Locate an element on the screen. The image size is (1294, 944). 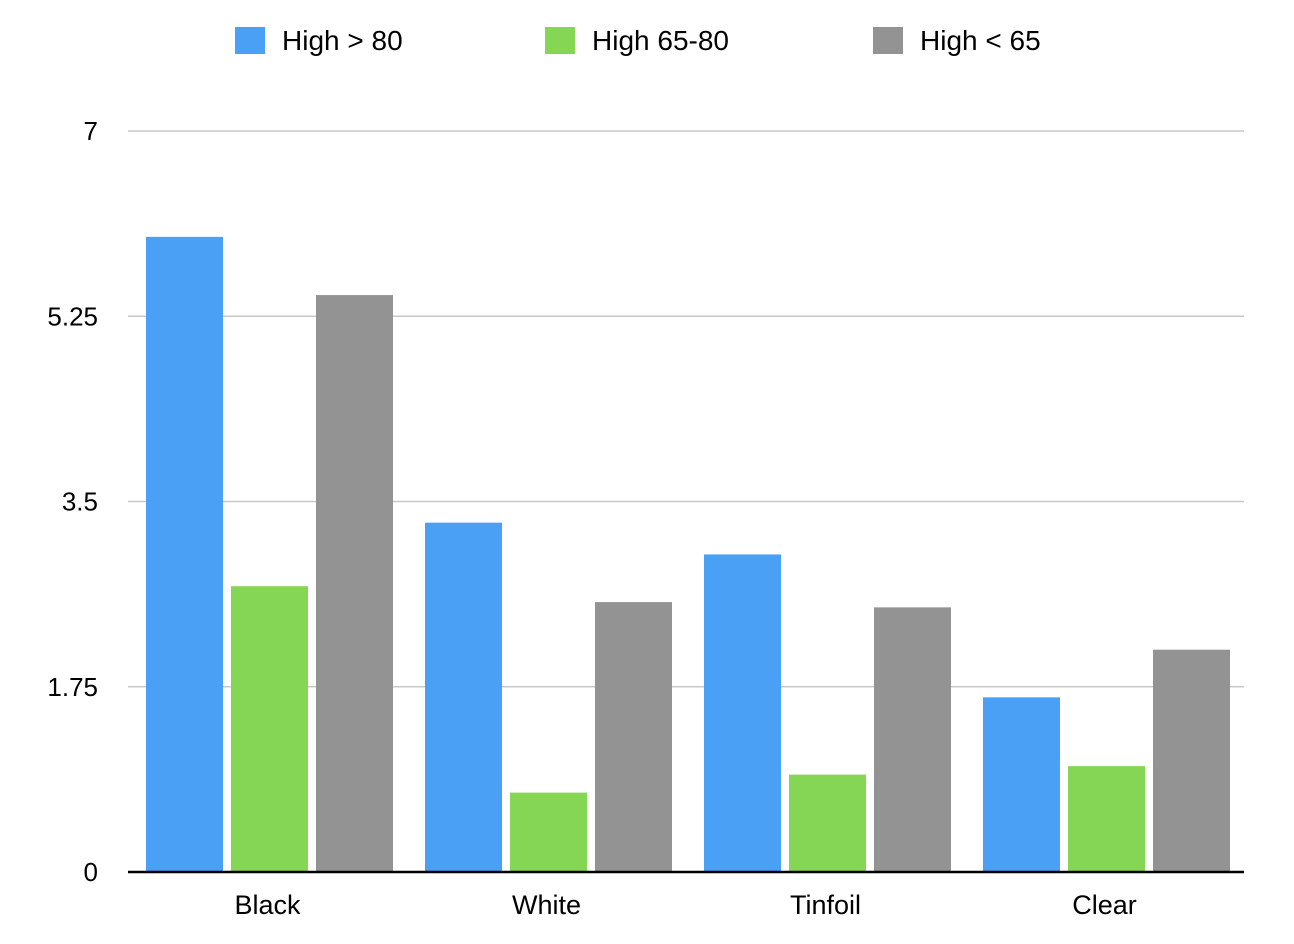
x-axis-category-labels: Black White Tinfoil Clear is located at coordinates (685, 905).